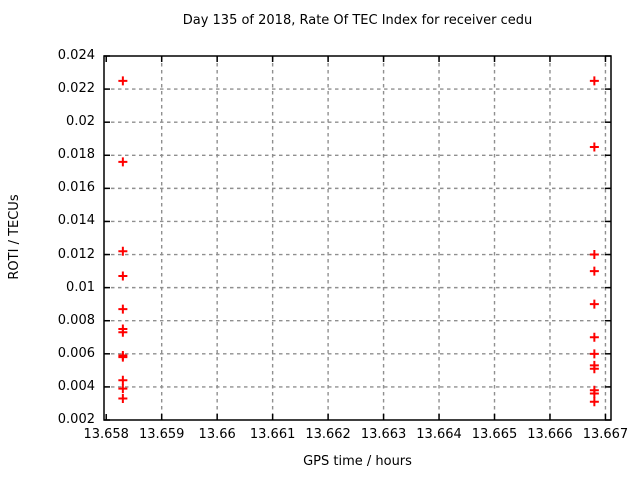 Image resolution: width=640 pixels, height=480 pixels. Describe the element at coordinates (76, 353) in the screenshot. I see `y-tick-label: 0.006` at that location.